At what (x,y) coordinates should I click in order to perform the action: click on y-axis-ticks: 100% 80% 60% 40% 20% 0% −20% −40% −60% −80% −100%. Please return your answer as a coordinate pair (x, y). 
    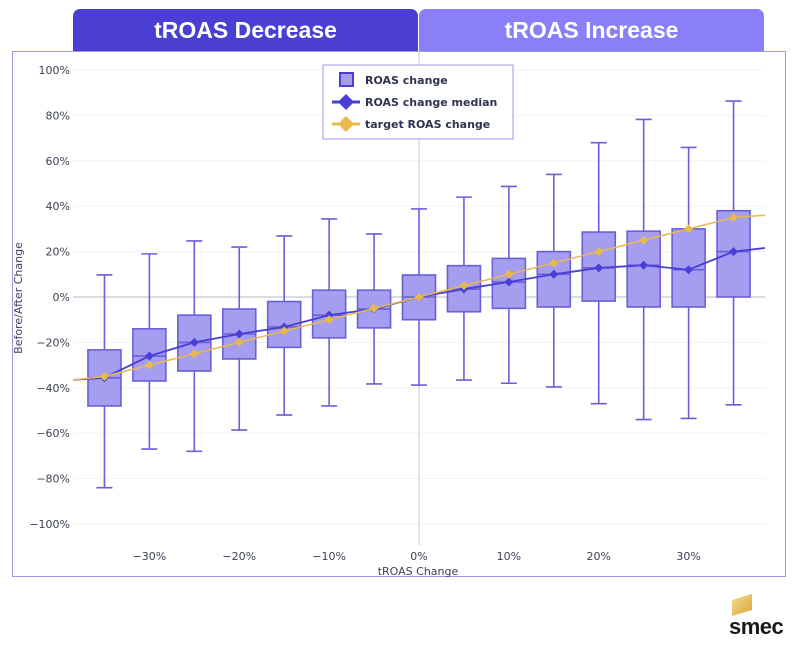
    Looking at the image, I should click on (49, 297).